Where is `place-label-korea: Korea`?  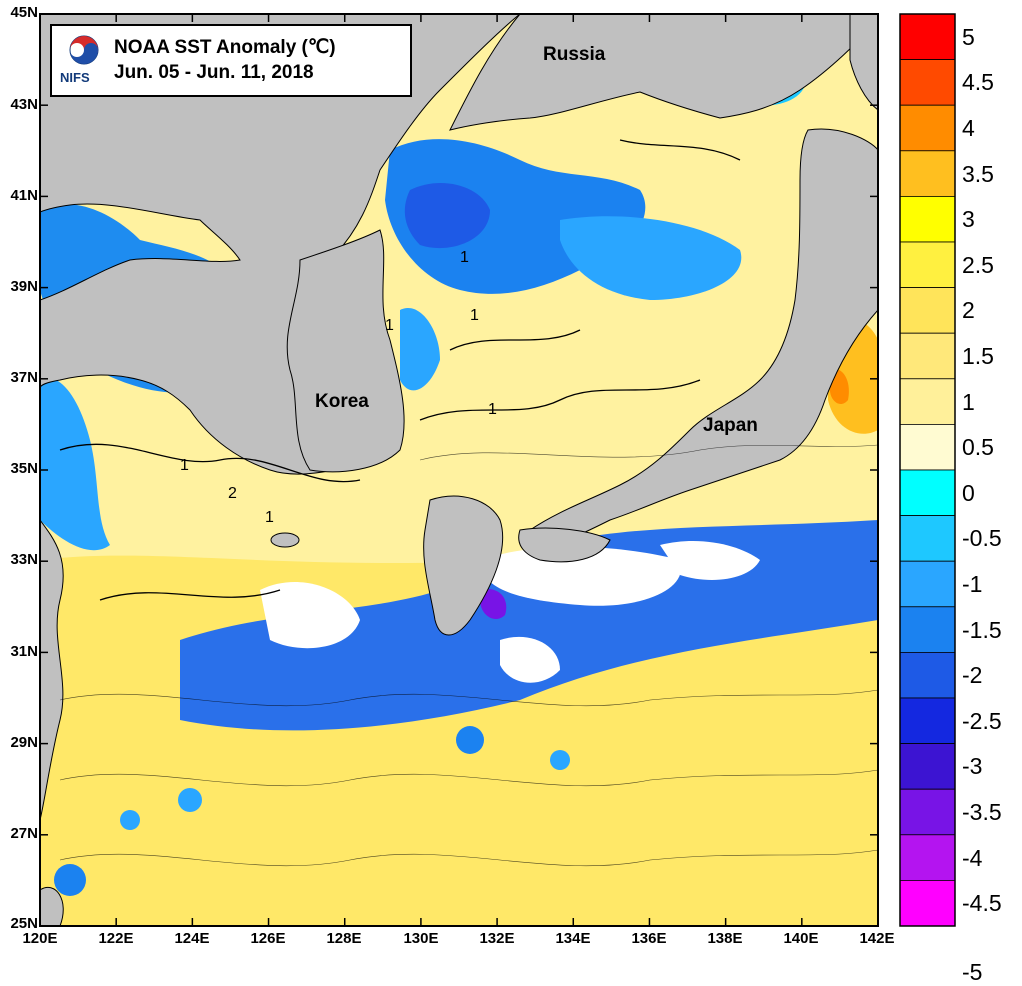 place-label-korea: Korea is located at coordinates (342, 401).